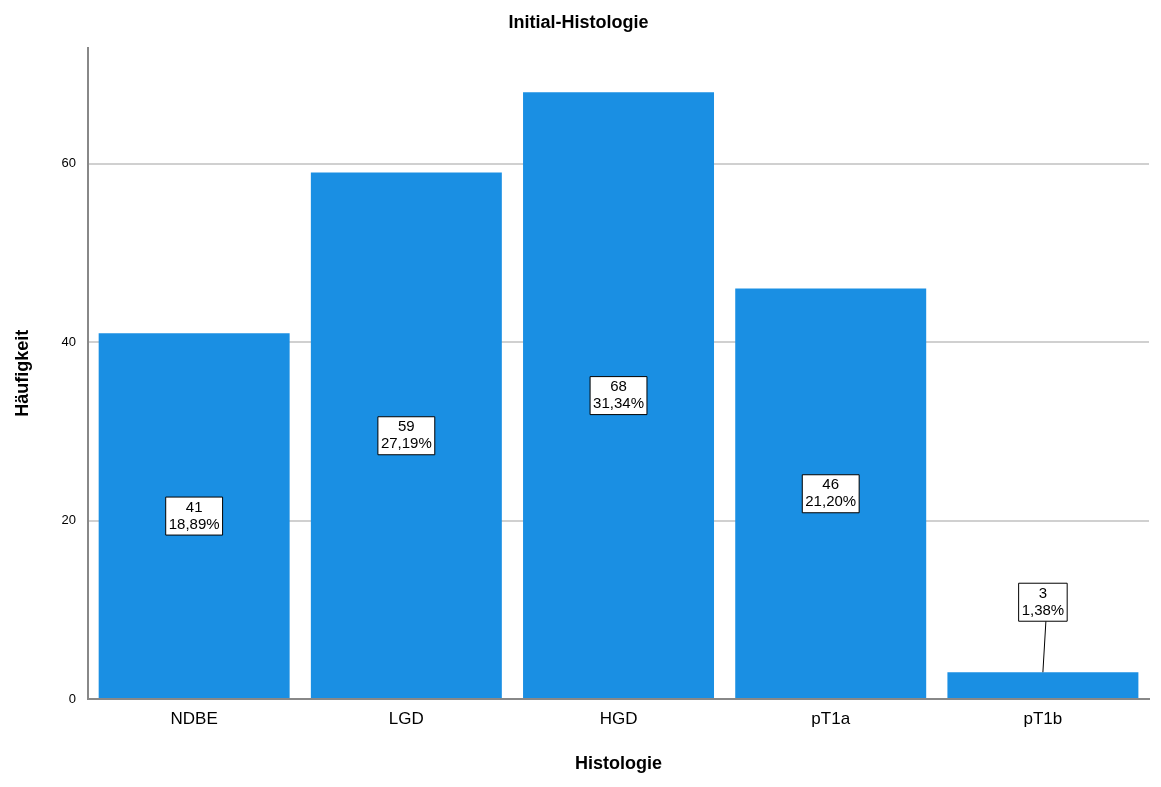  I want to click on x-tick-label: NDBE, so click(194, 718).